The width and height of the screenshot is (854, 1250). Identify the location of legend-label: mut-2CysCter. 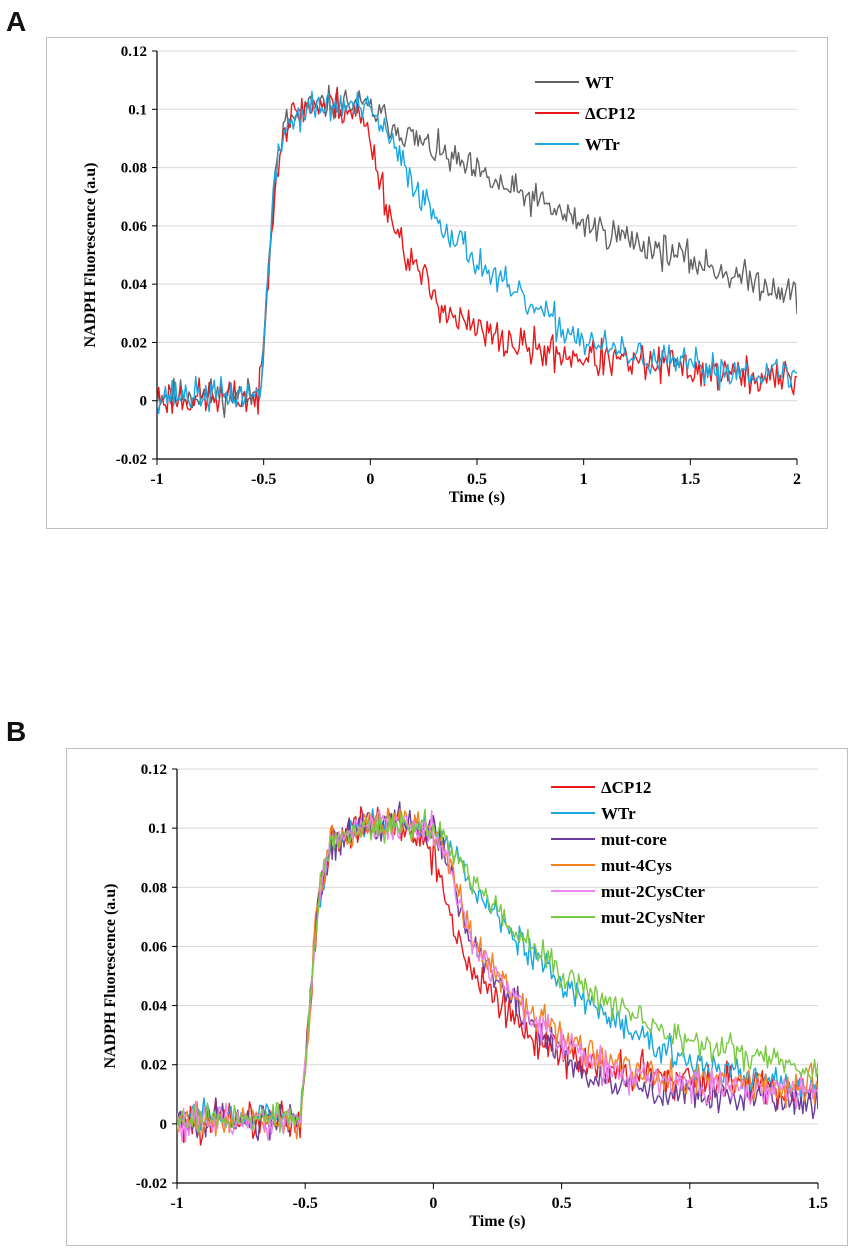
(653, 891).